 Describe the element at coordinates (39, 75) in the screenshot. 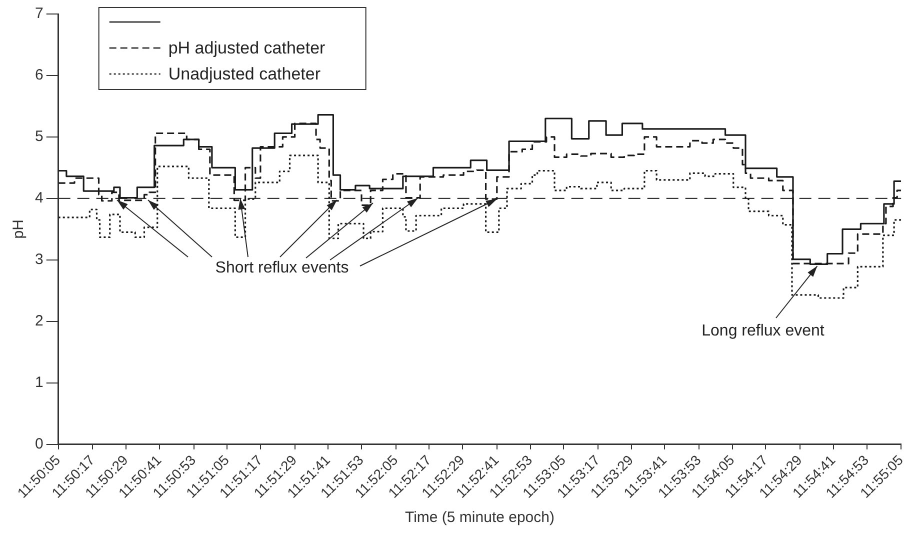

I see `y-tick-label: 6` at that location.